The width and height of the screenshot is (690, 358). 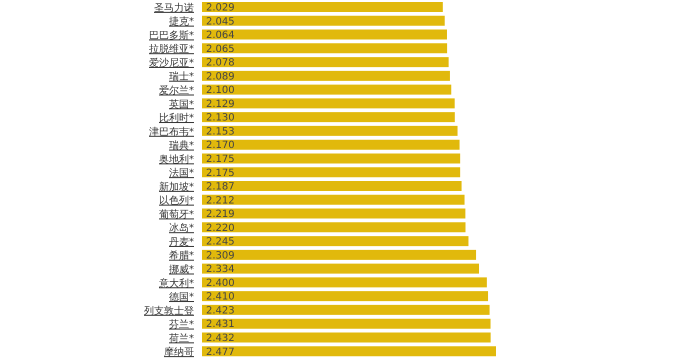 What do you see at coordinates (220, 256) in the screenshot?
I see `data-label: 2.309` at bounding box center [220, 256].